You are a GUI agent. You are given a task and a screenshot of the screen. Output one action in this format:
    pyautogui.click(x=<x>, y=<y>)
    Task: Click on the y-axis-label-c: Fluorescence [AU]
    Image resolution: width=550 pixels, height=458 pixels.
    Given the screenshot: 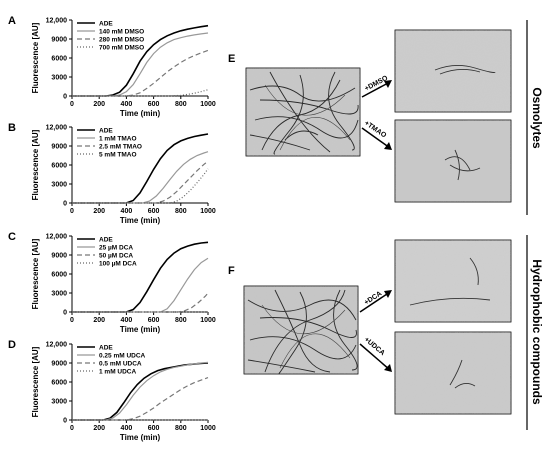 What is the action you would take?
    pyautogui.click(x=35, y=273)
    